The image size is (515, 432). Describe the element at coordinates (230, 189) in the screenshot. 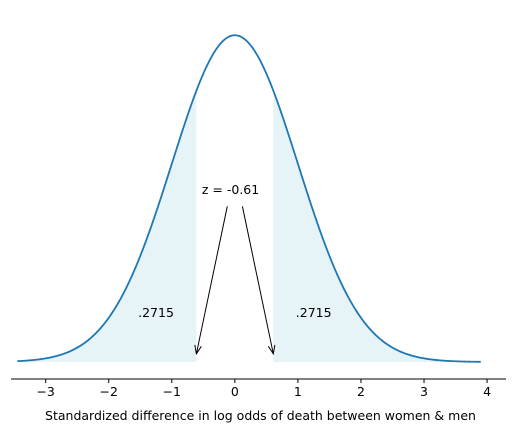

I see `z-score-annotation: z = -0.61` at that location.